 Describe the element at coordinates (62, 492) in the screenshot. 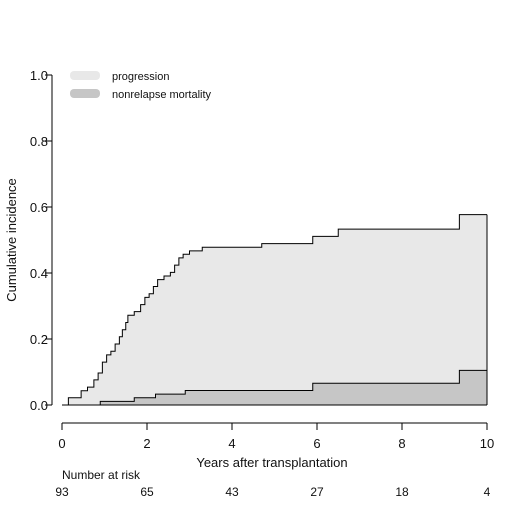

I see `risk-count-0: 93` at that location.